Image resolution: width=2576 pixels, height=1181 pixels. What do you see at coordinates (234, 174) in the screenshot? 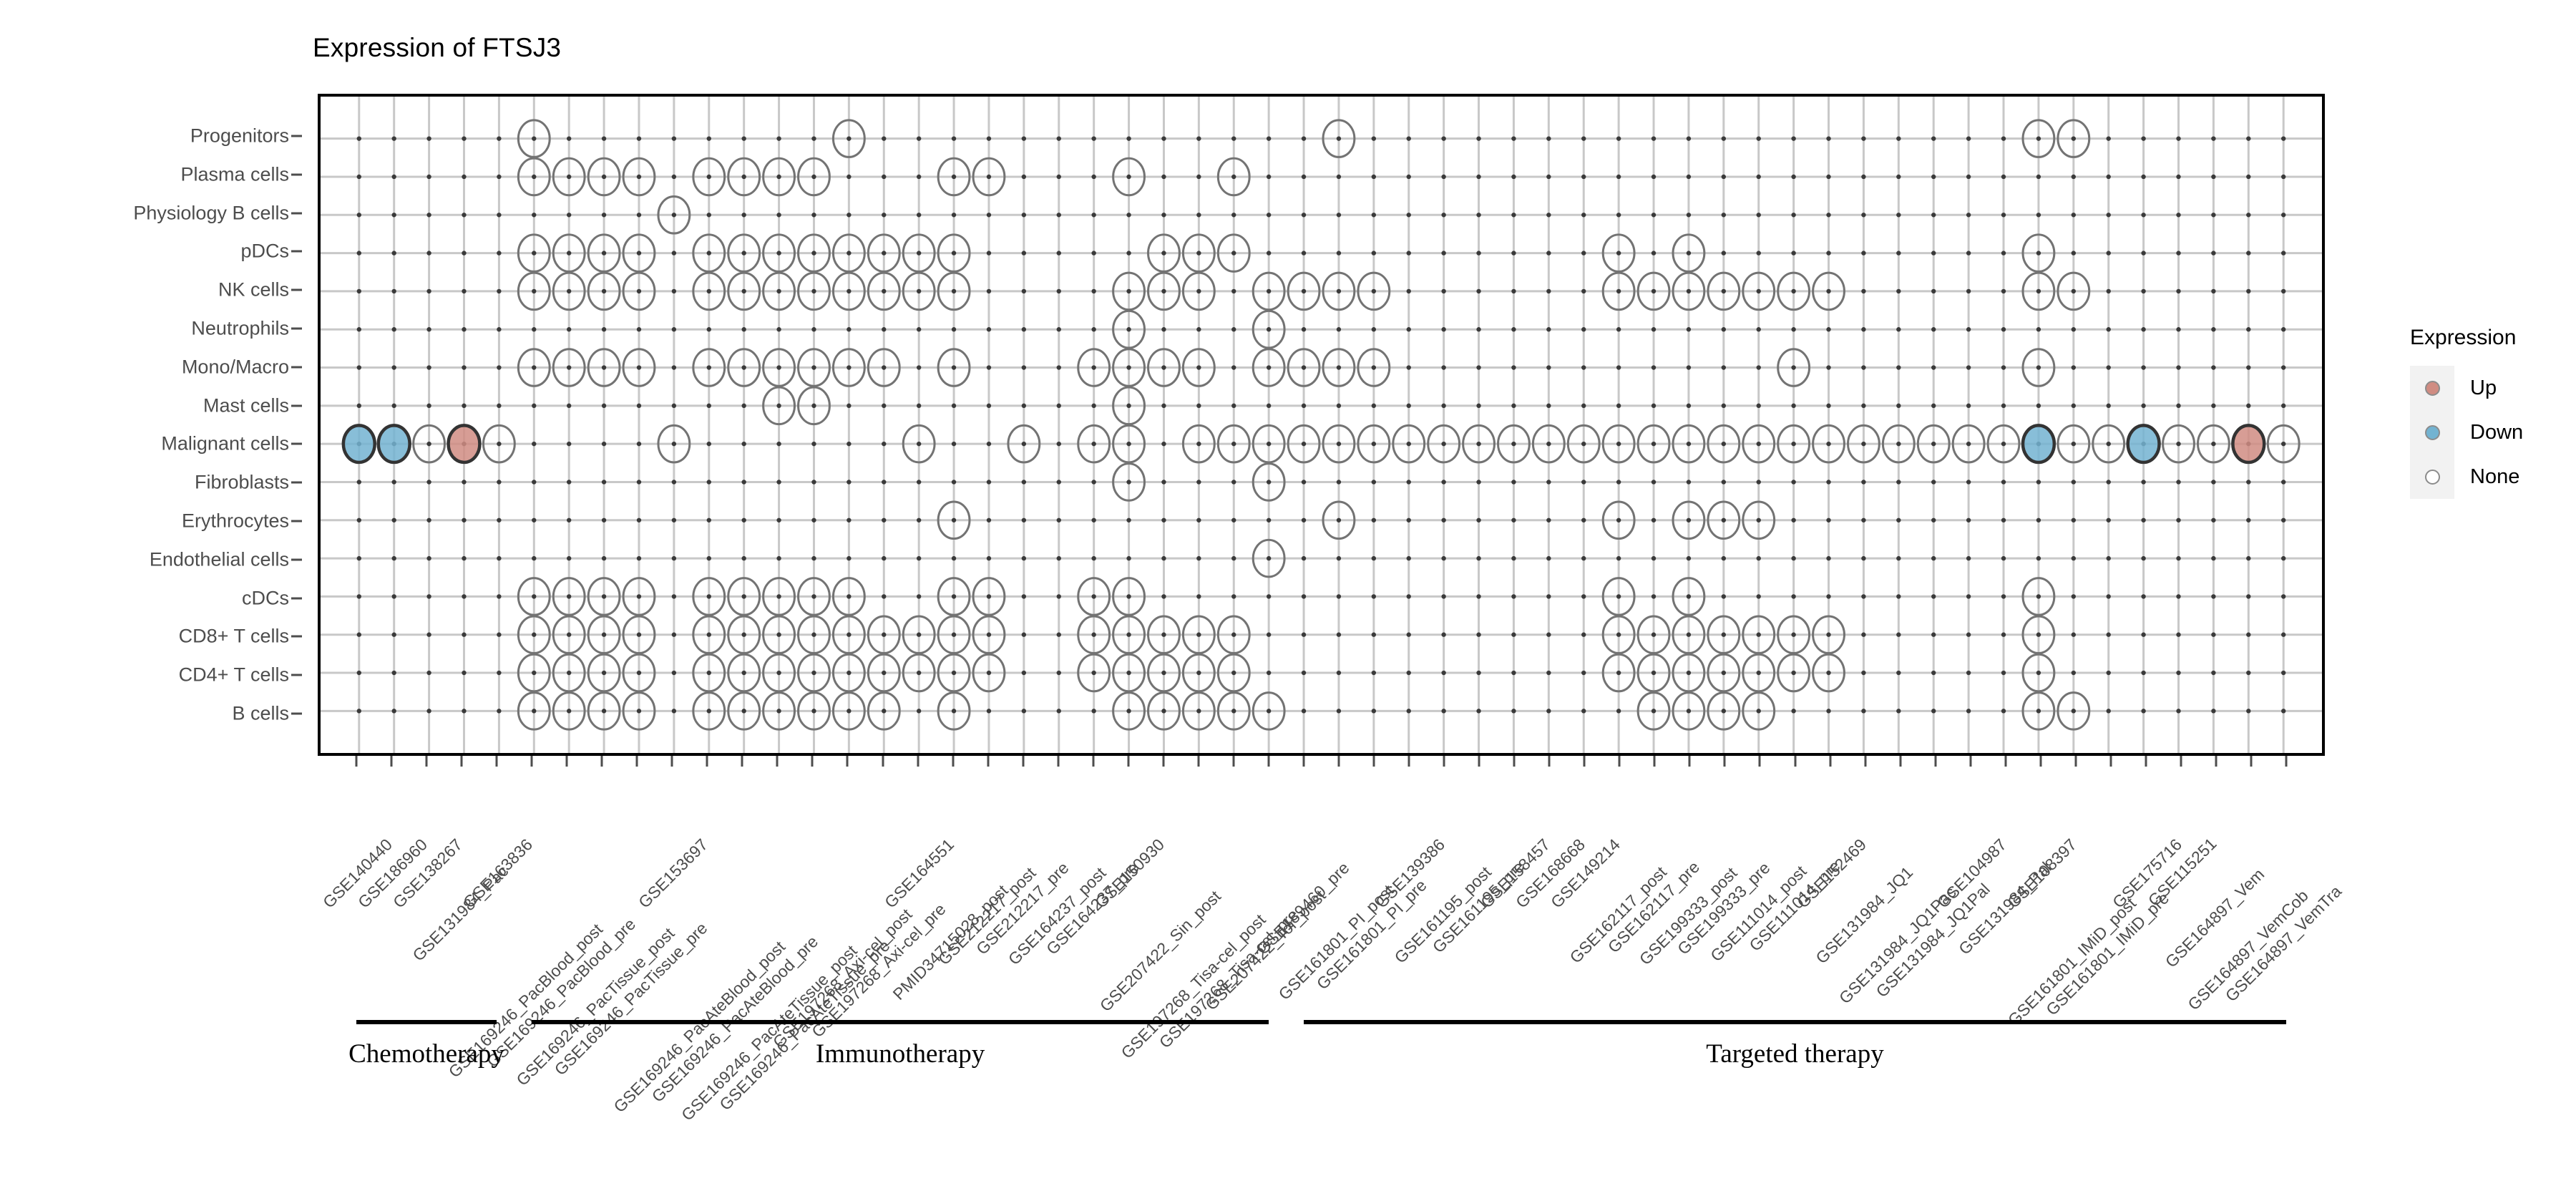
I see `y-tick-label: Plasma cells` at bounding box center [234, 174].